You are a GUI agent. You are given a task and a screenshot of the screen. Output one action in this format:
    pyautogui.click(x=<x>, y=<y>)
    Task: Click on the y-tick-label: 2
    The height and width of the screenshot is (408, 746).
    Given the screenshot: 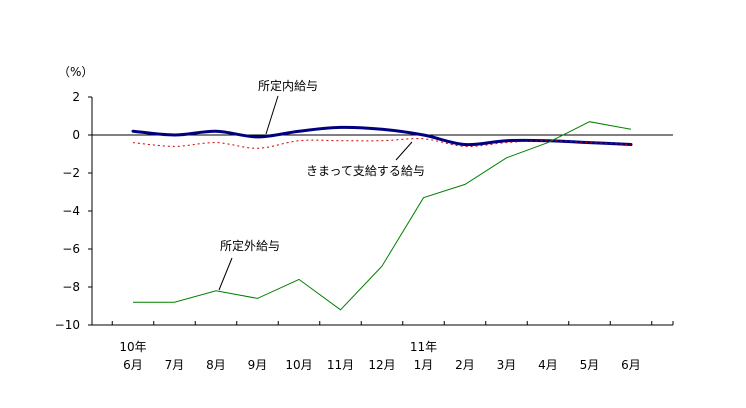 What is the action you would take?
    pyautogui.click(x=76, y=97)
    